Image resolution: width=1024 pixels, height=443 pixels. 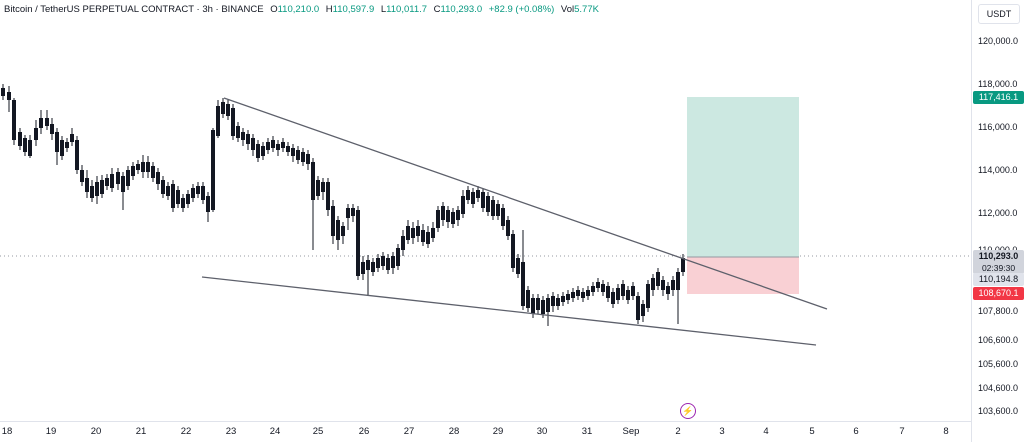 What do you see at coordinates (902, 431) in the screenshot?
I see `time-tick: 7` at bounding box center [902, 431].